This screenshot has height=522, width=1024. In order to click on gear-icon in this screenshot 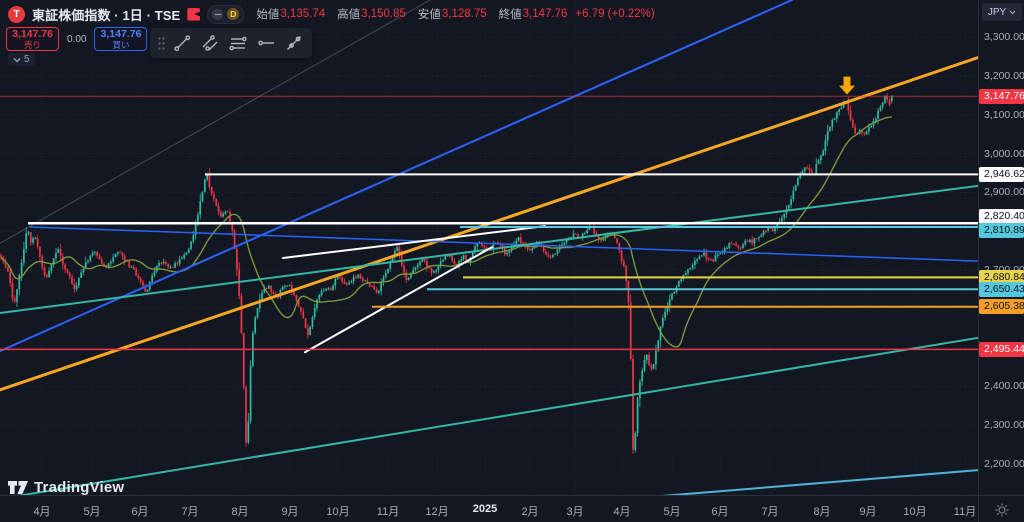, I will do `click(1002, 509)`.